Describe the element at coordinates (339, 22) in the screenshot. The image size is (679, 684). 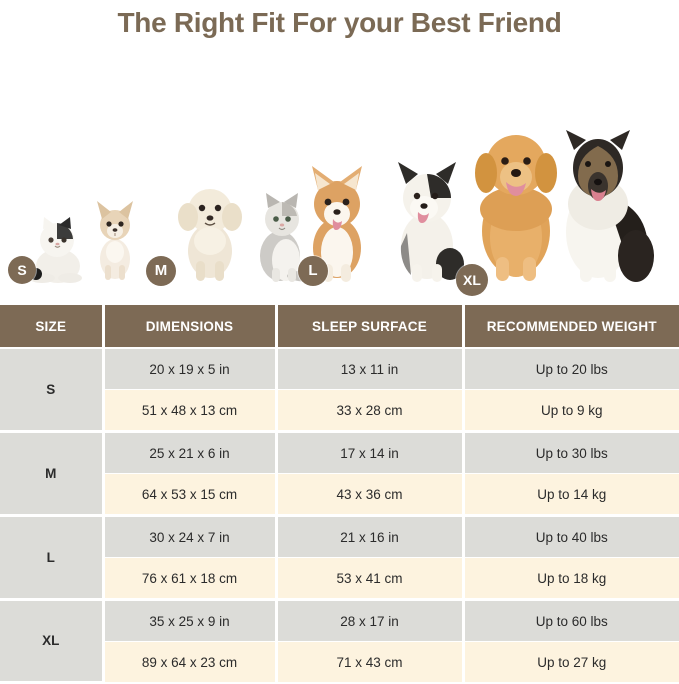
I see `page-title: The Right Fit For your Best Friend` at that location.